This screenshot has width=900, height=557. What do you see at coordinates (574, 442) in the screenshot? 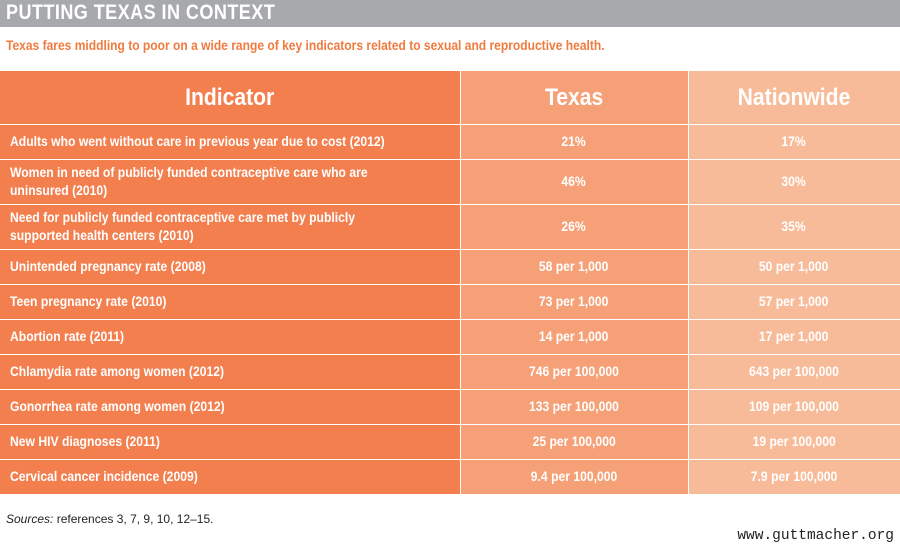
I see `texas-cell: 25 per 100,000` at bounding box center [574, 442].